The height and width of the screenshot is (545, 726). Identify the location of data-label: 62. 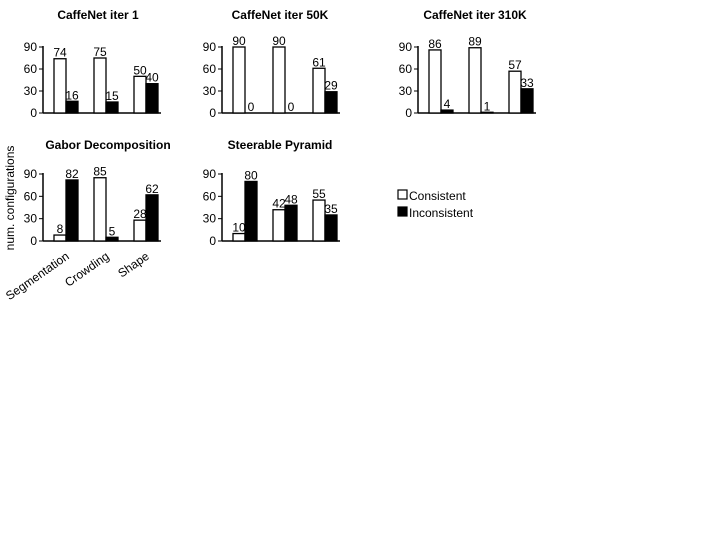
(152, 189).